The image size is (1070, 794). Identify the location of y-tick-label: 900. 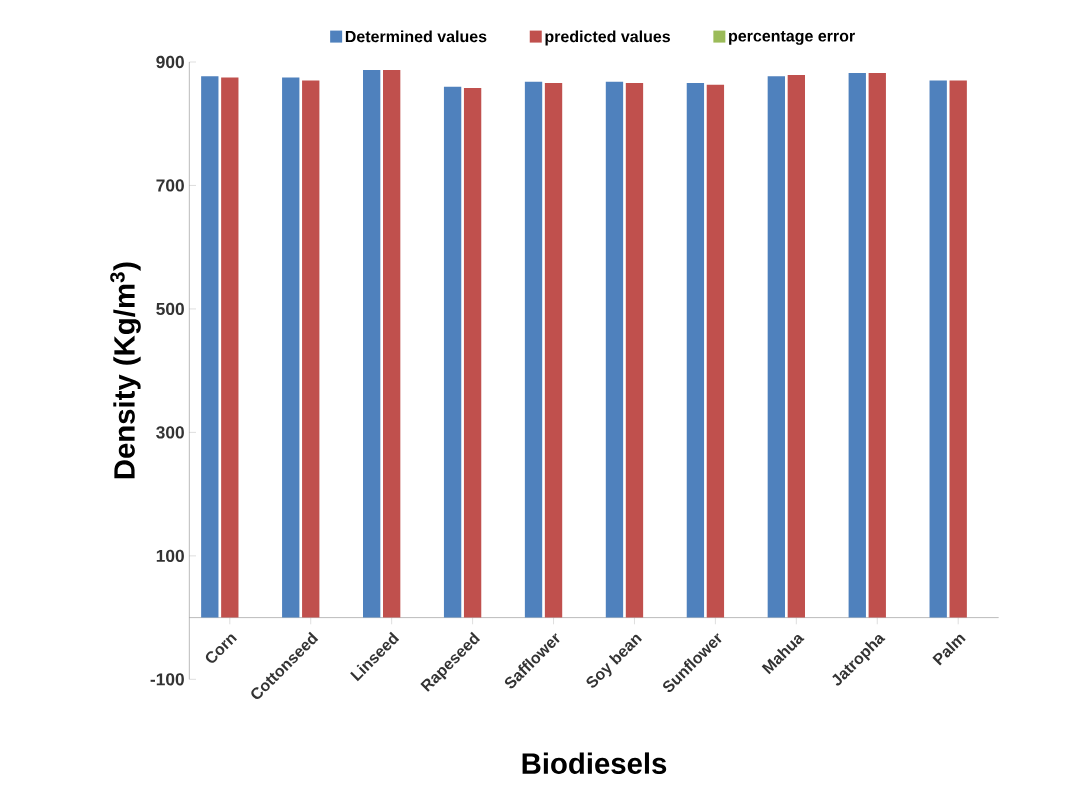
(170, 62).